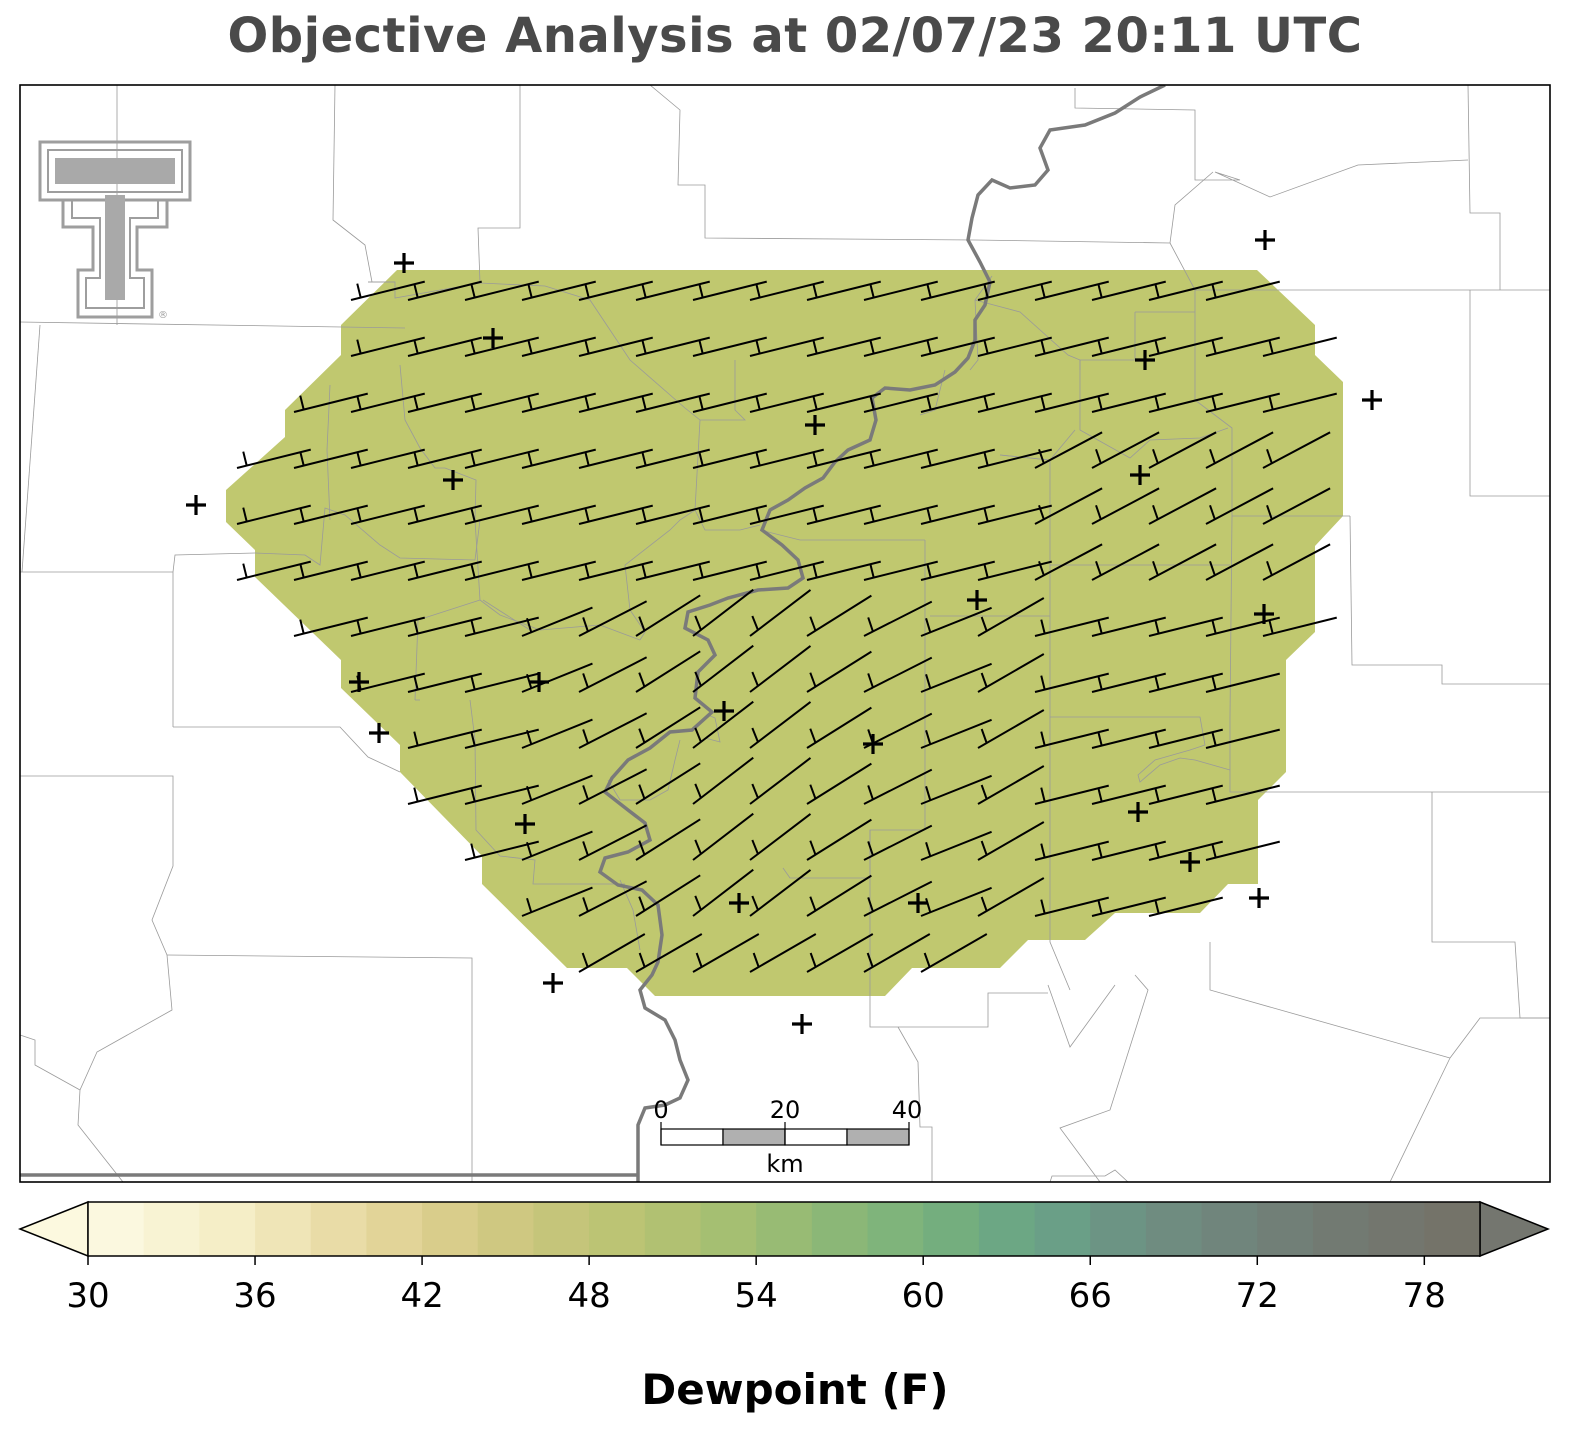  I want to click on logo-registered-mark: ®, so click(163, 315).